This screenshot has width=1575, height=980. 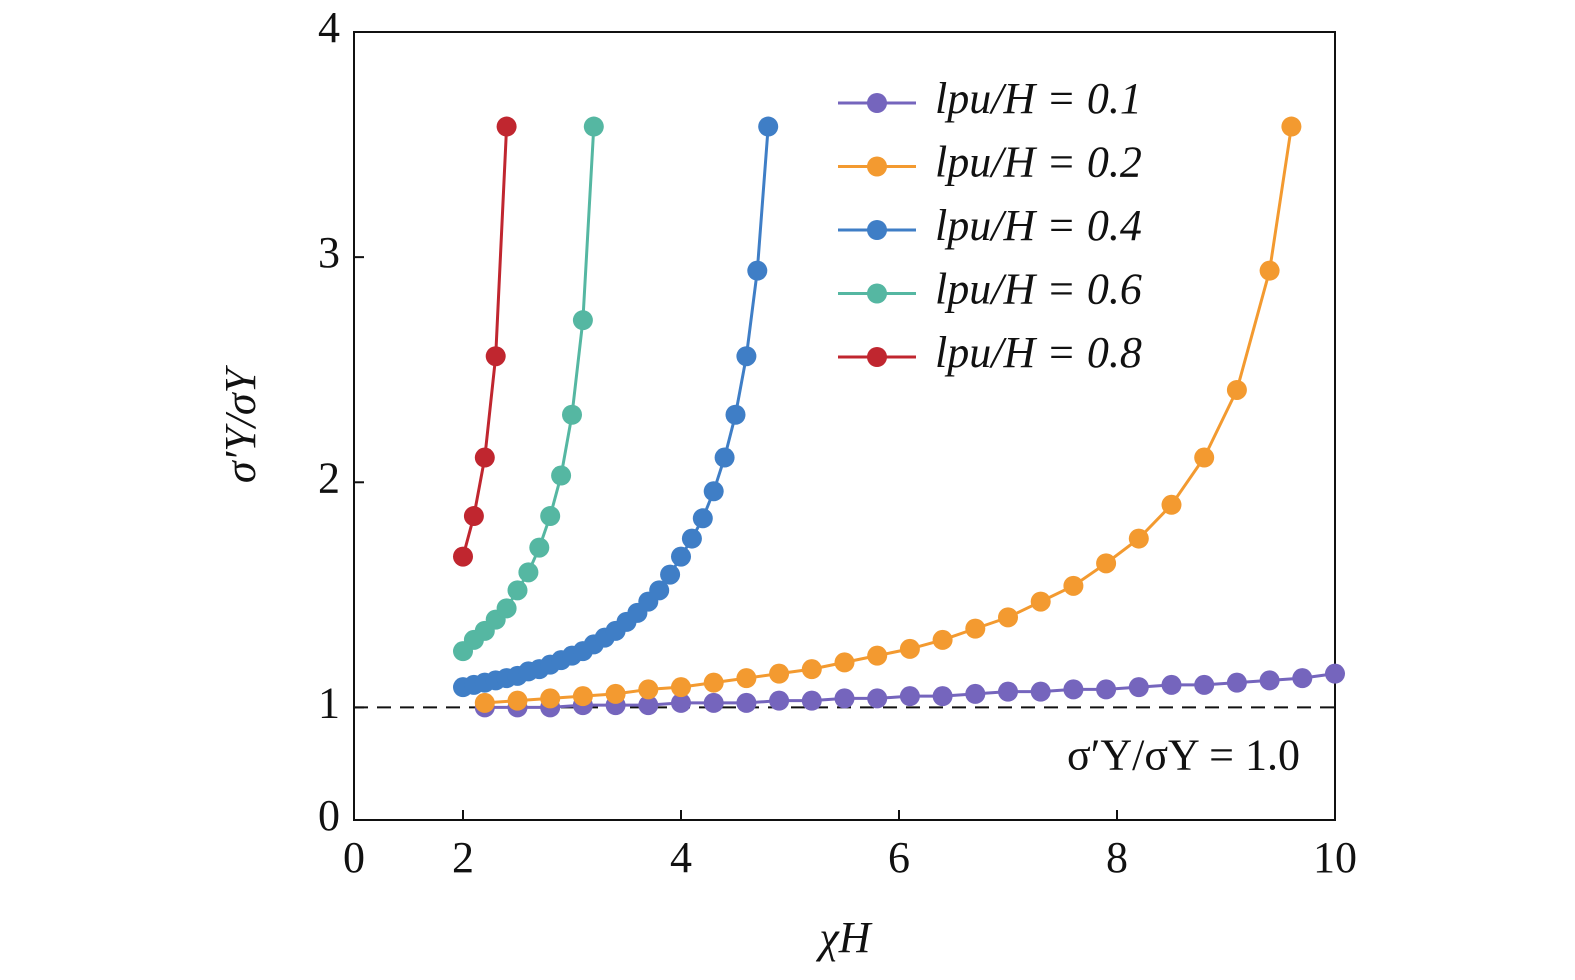 What do you see at coordinates (1117, 857) in the screenshot?
I see `x-tick-label: 8` at bounding box center [1117, 857].